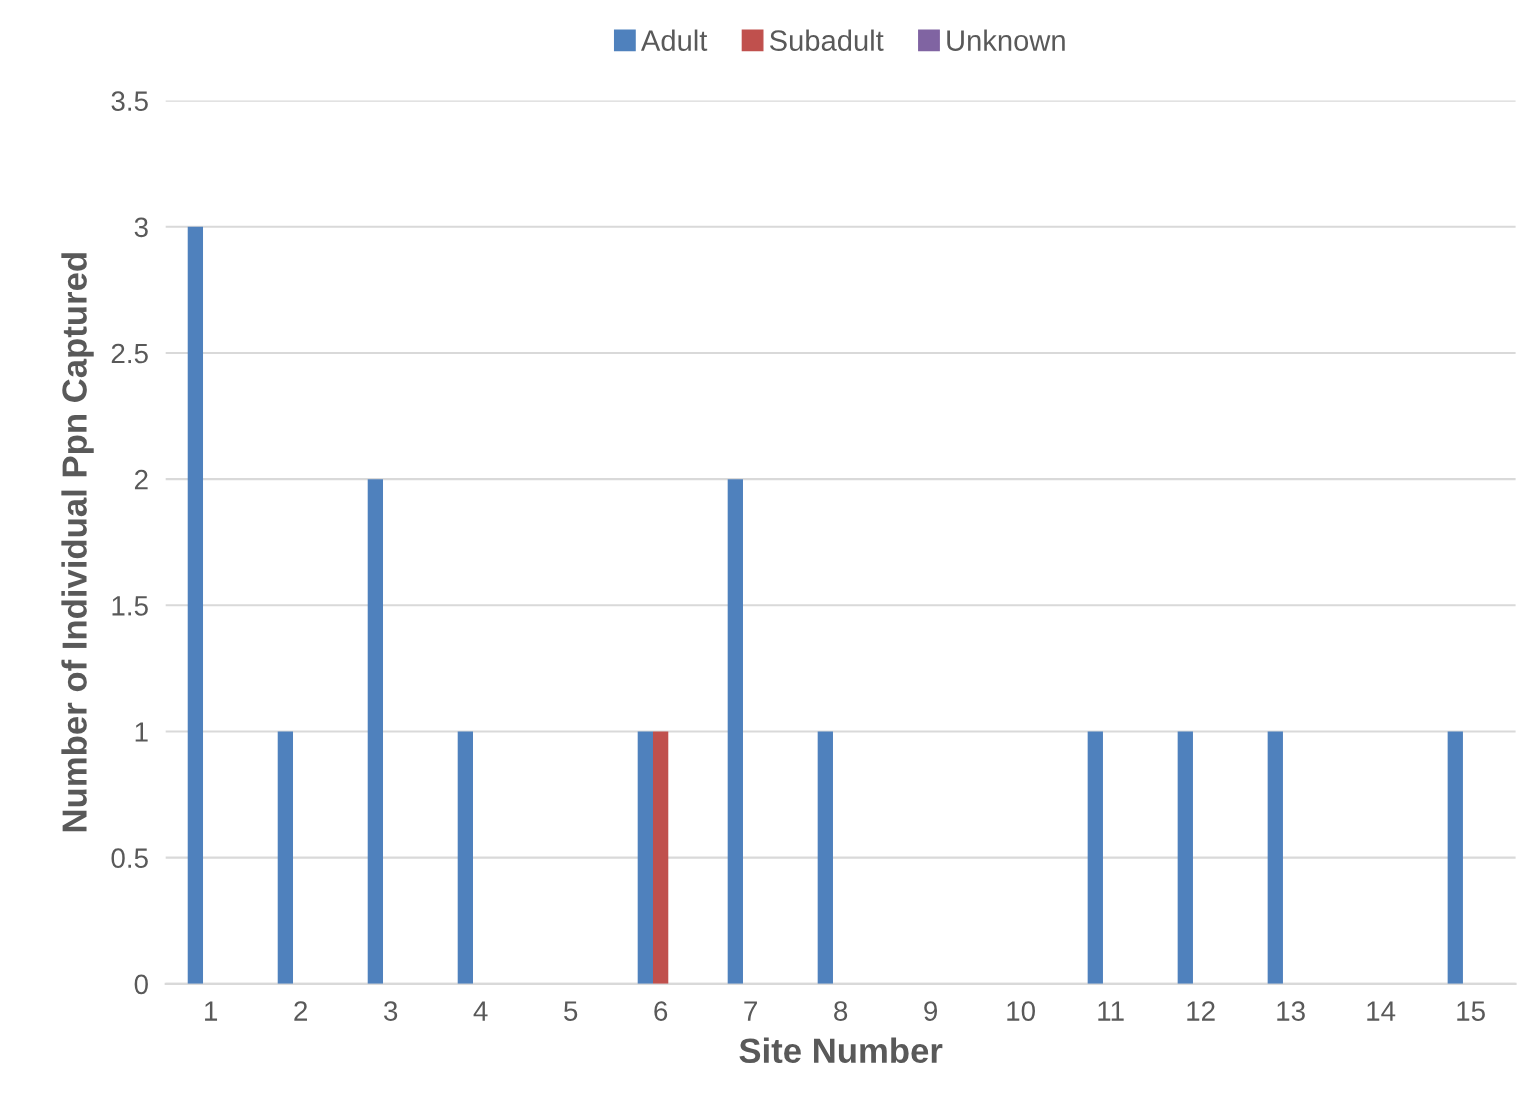 The height and width of the screenshot is (1118, 1534). I want to click on y-tick-label: 2, so click(141, 479).